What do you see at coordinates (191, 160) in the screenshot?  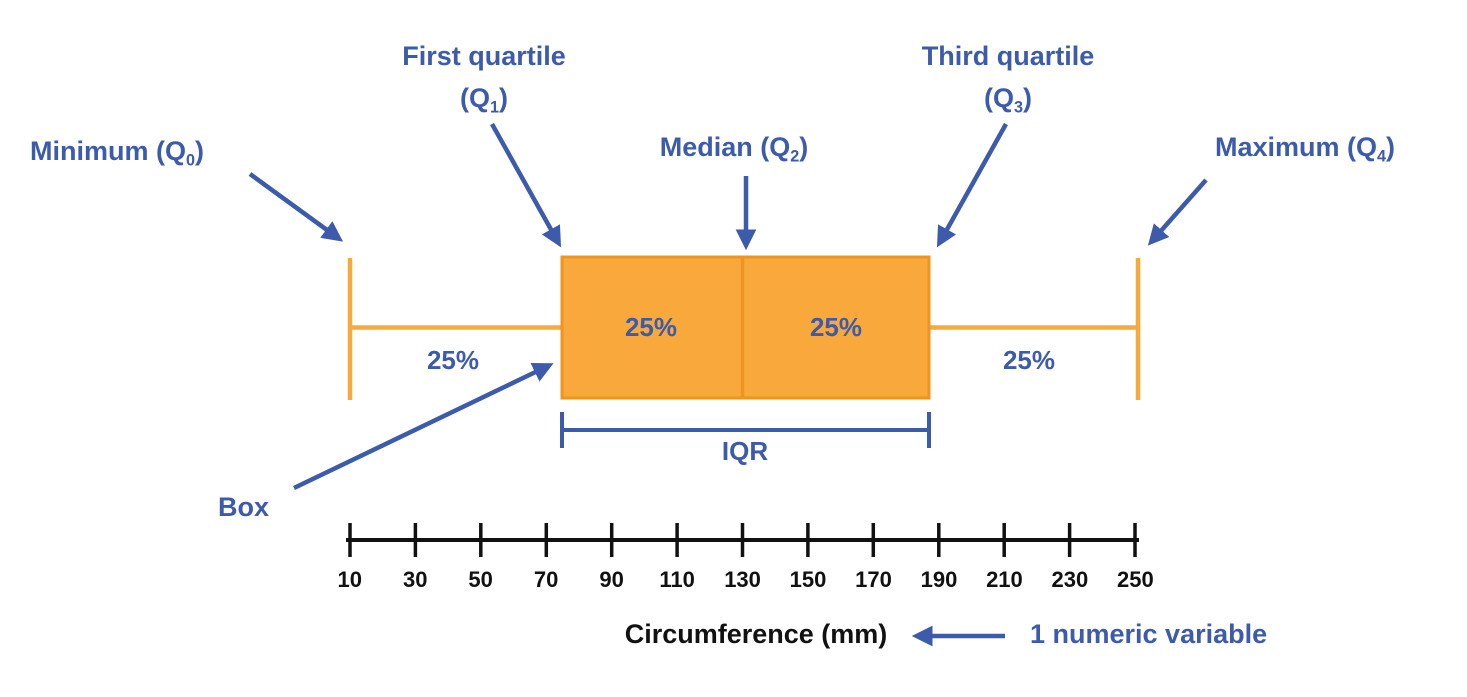 I see `minimum-label-sub: 0` at bounding box center [191, 160].